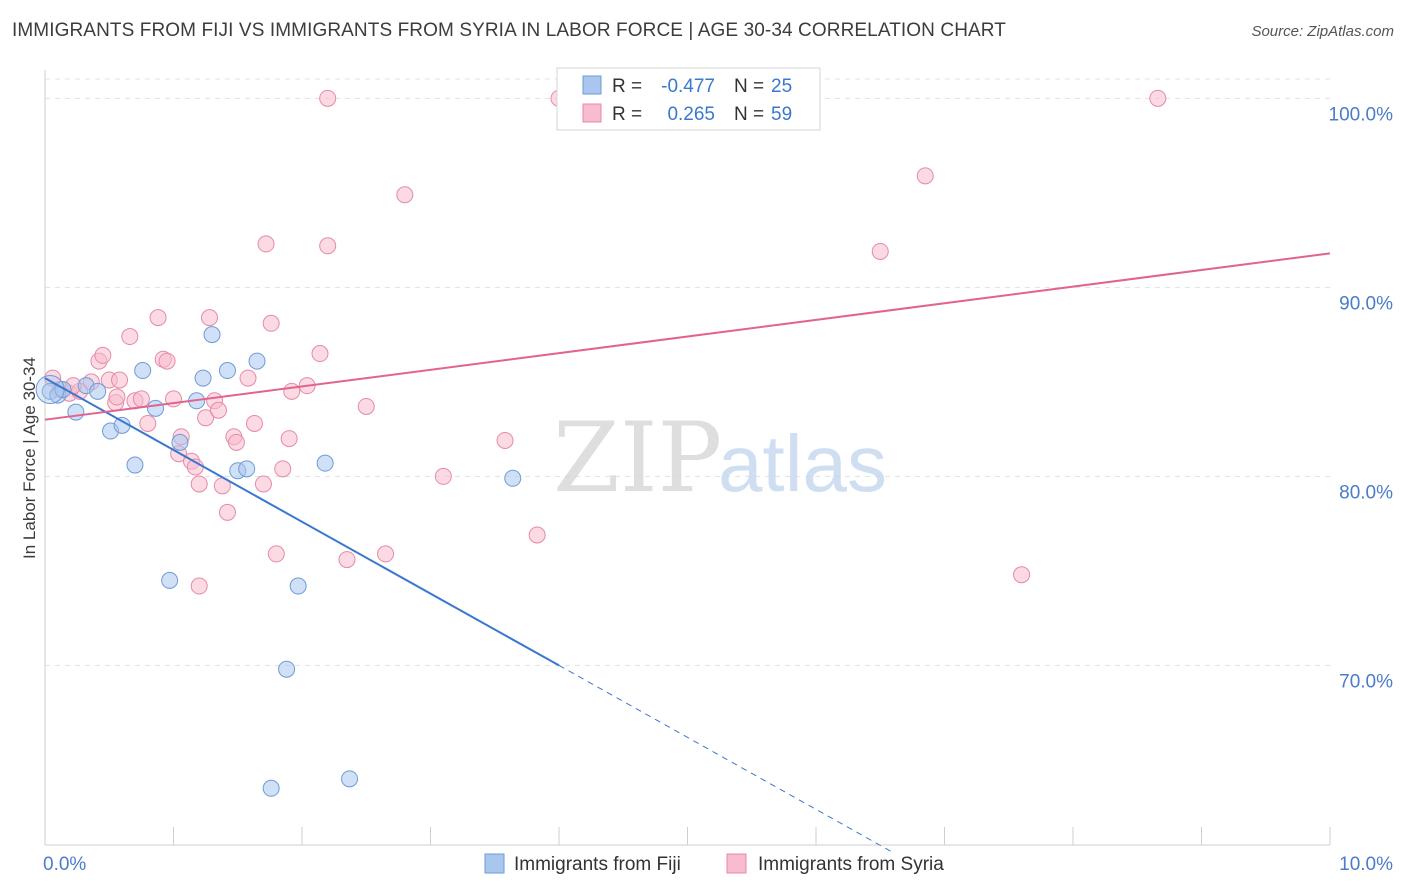  Describe the element at coordinates (802, 463) in the screenshot. I see `watermark-atlas: atlas` at that location.